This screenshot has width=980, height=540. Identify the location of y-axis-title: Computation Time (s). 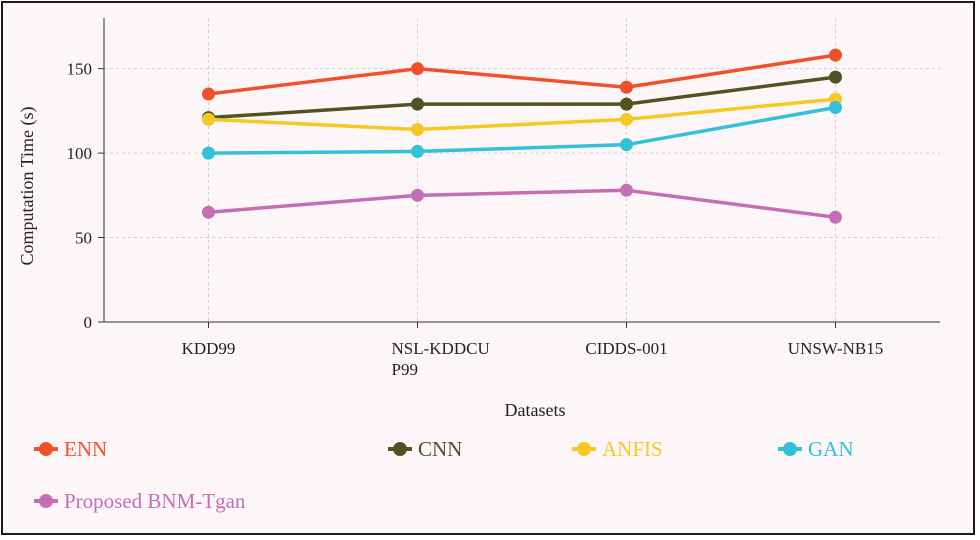
(27, 185).